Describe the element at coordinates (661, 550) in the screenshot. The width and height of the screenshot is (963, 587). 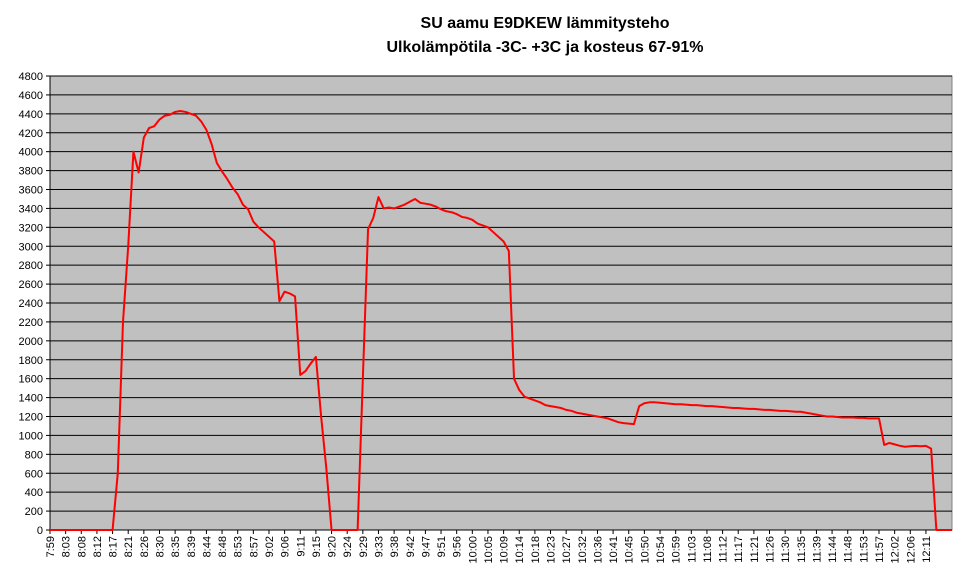
I see `x-tick-label: 10:54` at that location.